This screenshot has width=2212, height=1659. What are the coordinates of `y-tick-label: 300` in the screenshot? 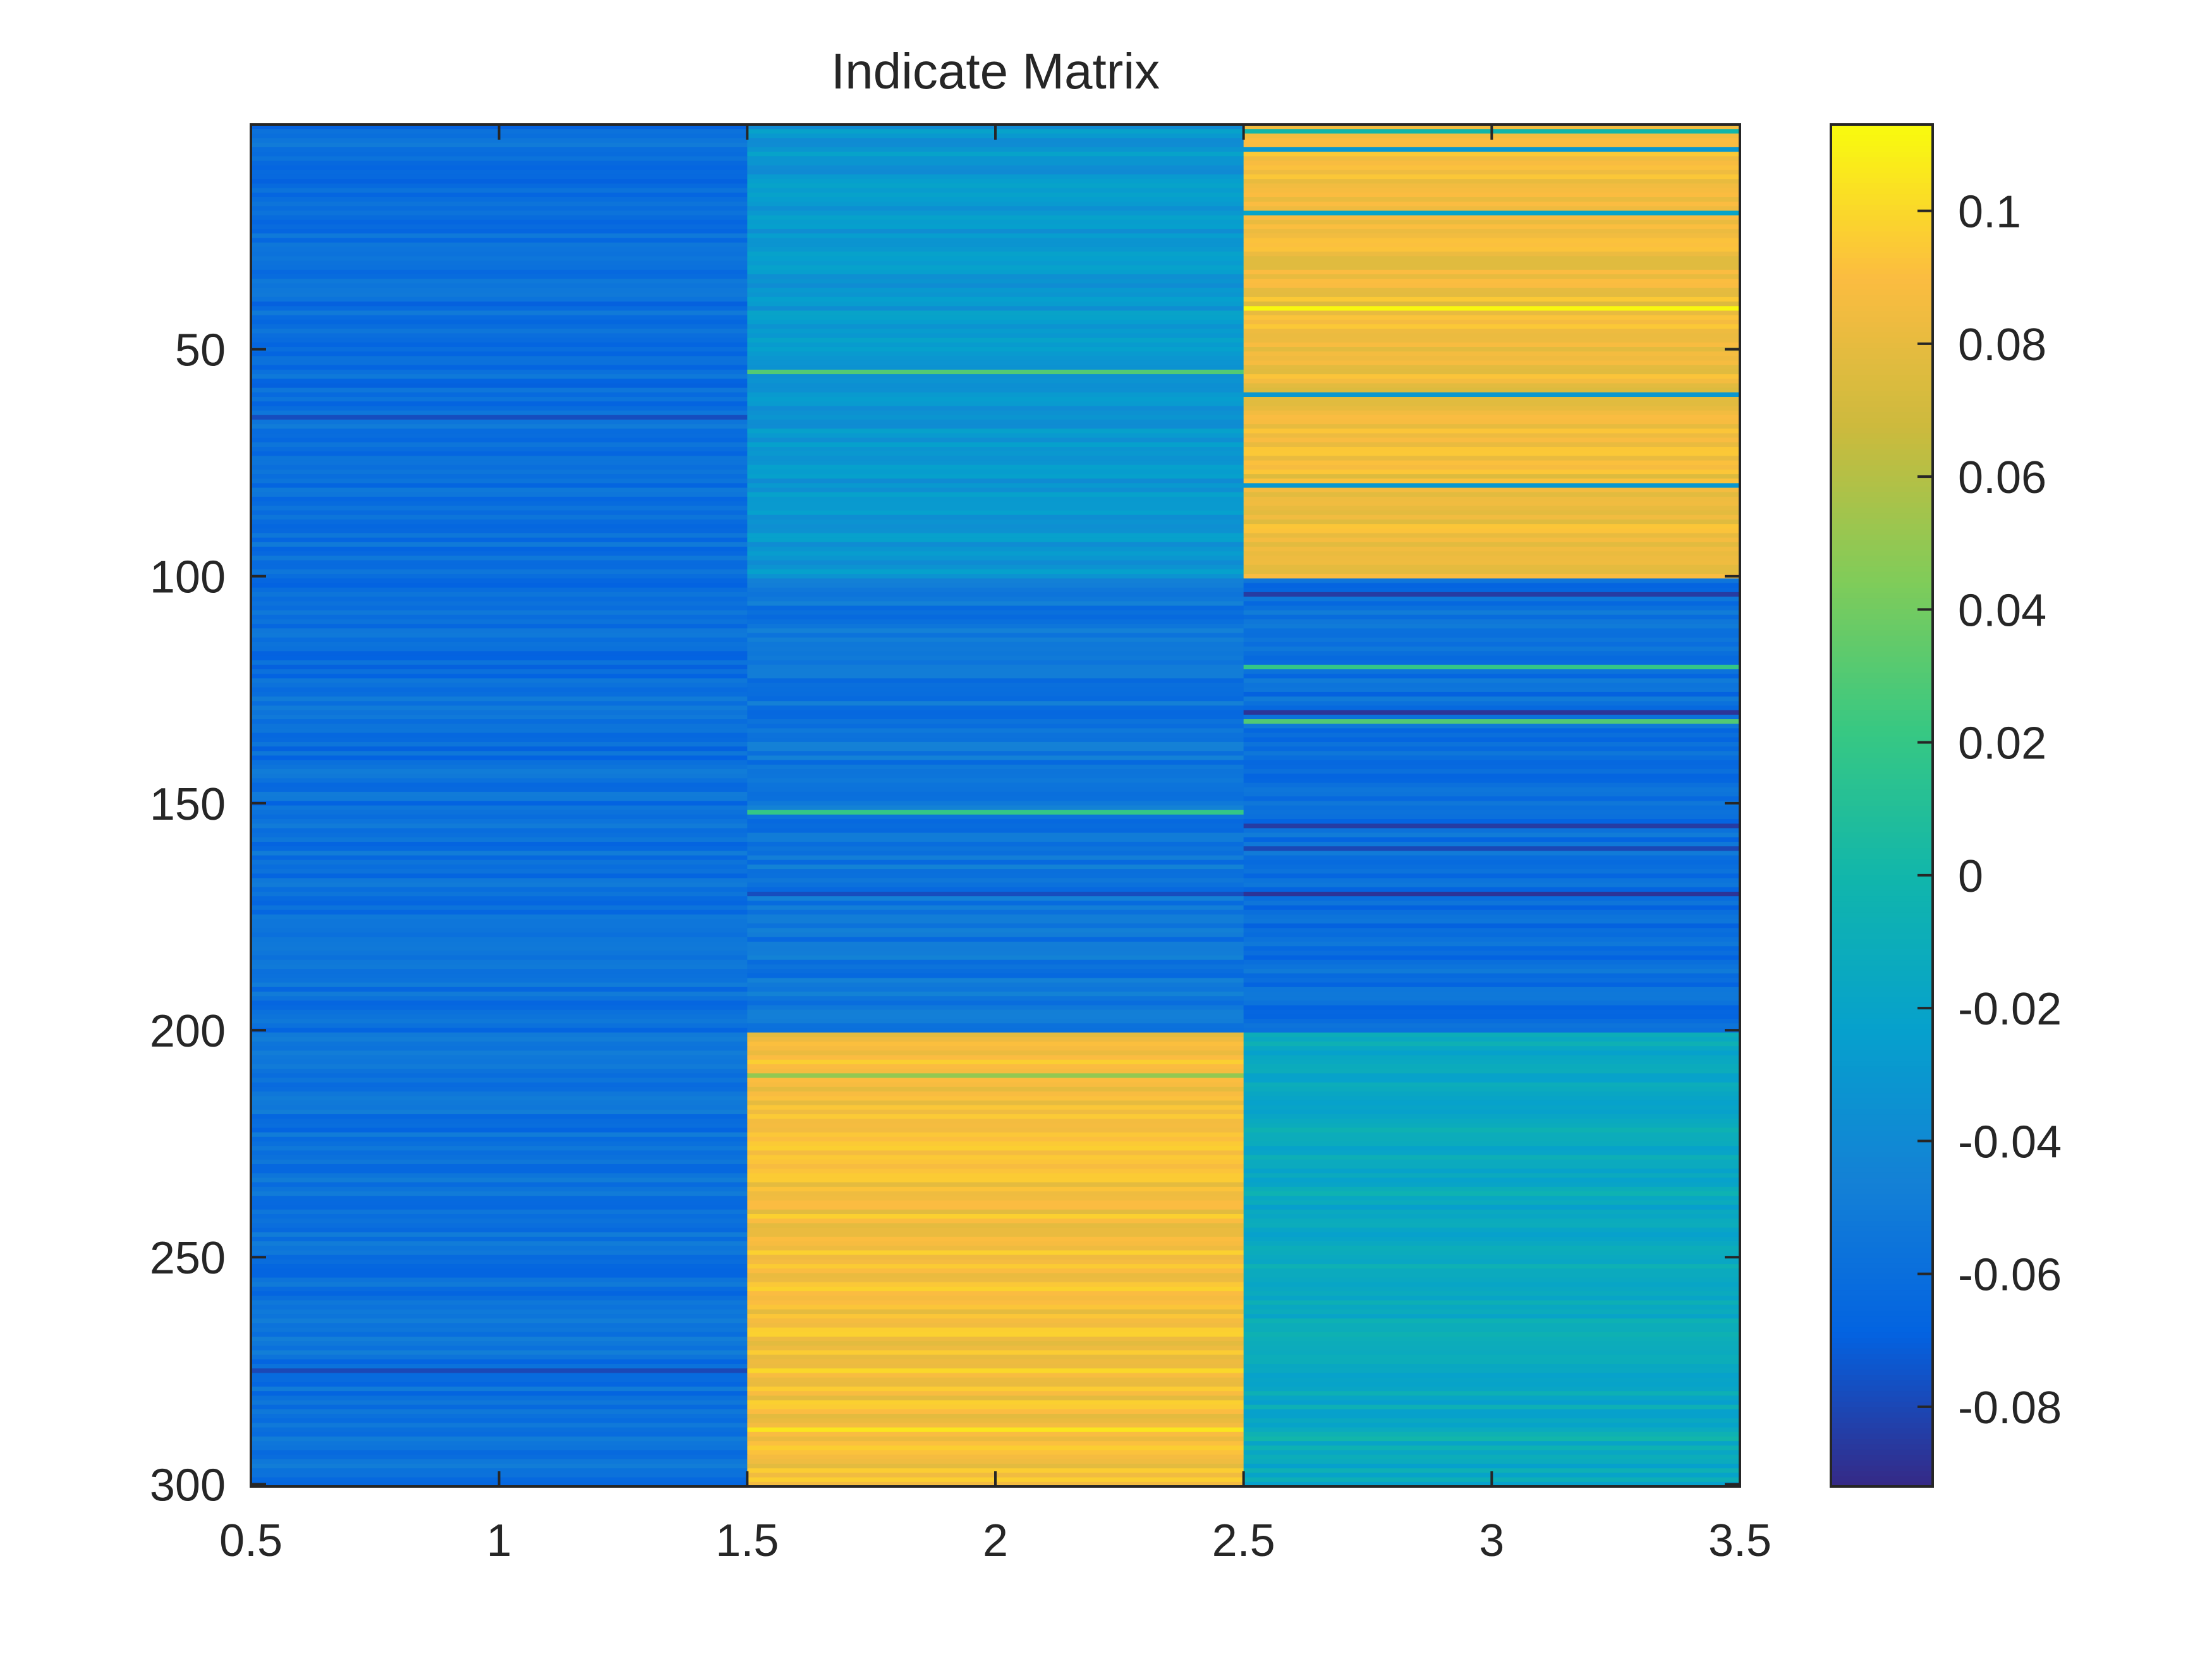 It's located at (188, 1485).